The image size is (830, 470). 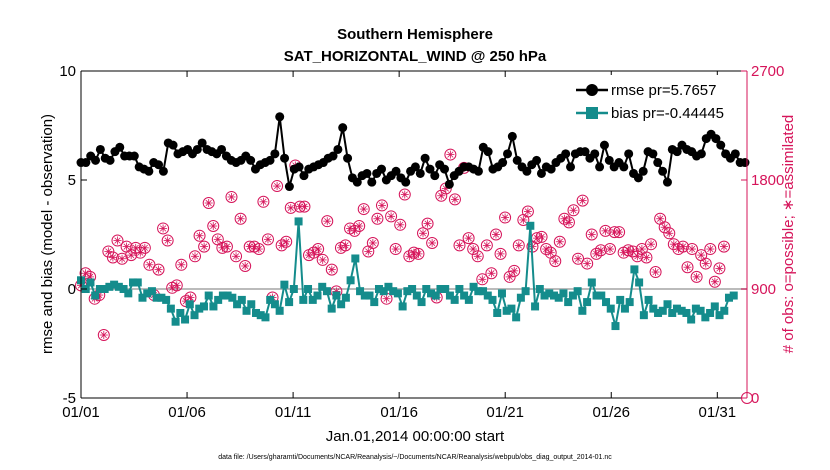 What do you see at coordinates (763, 289) in the screenshot?
I see `y-right-tick-label: 900` at bounding box center [763, 289].